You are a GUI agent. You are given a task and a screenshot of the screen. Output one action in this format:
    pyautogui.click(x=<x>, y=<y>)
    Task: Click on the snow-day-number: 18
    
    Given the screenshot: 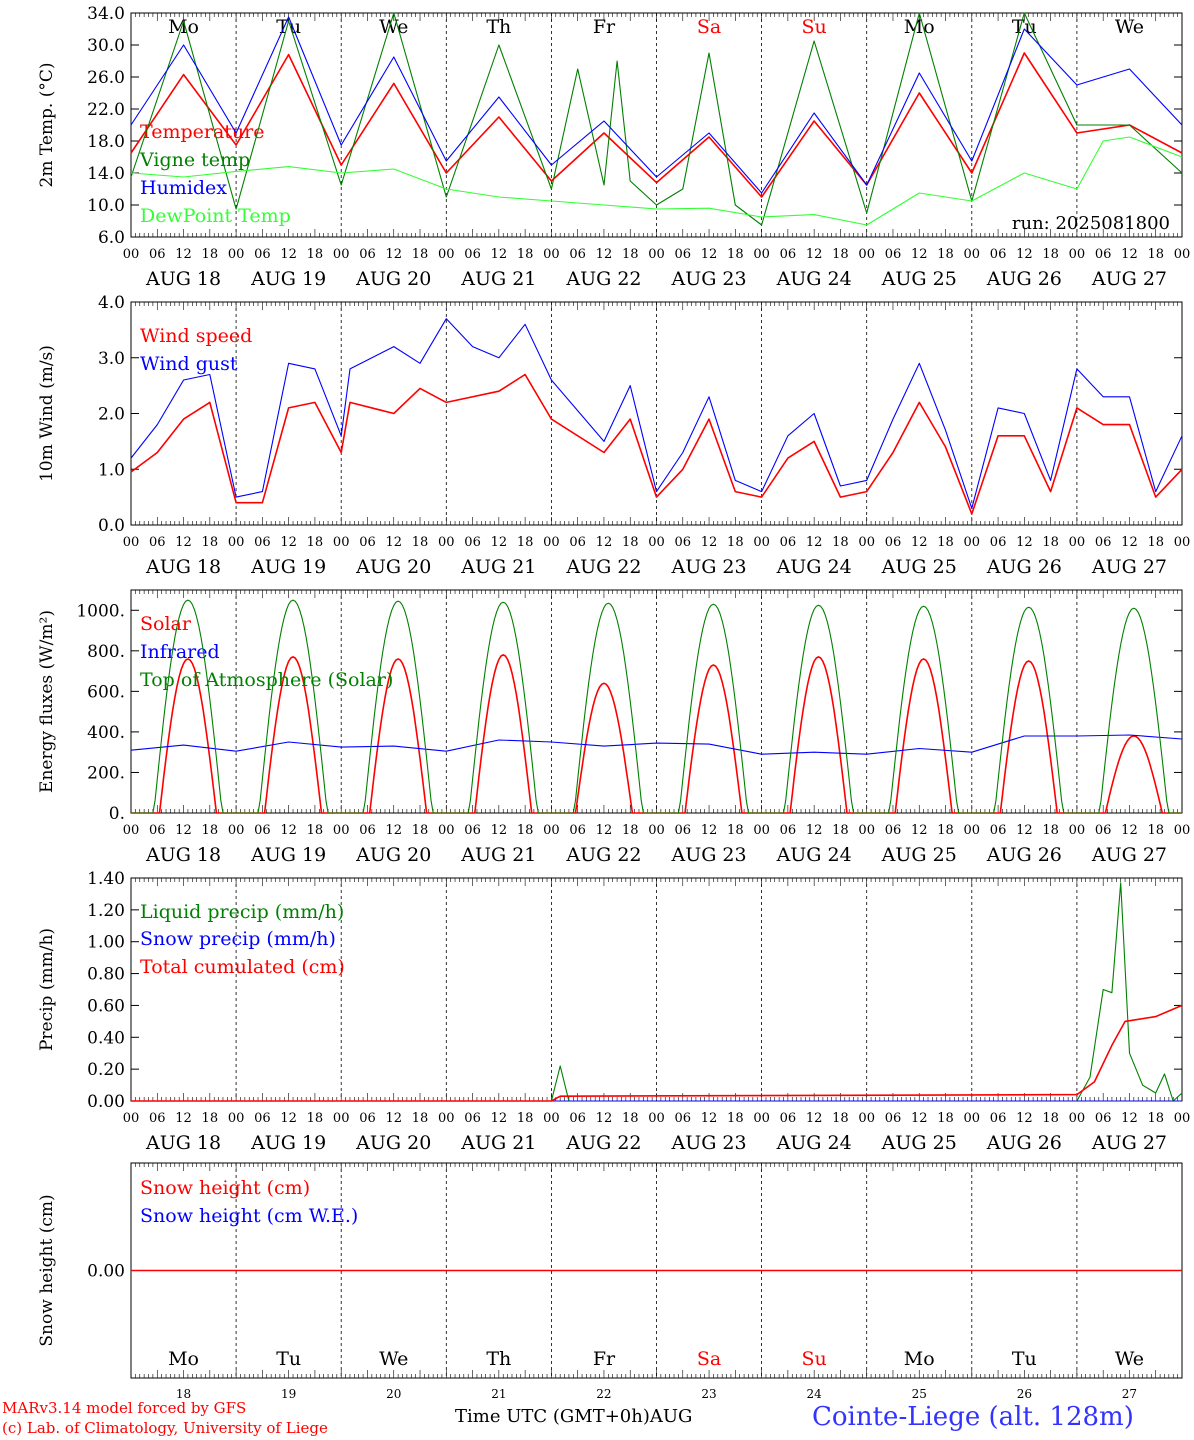 What is the action you would take?
    pyautogui.click(x=183, y=1394)
    